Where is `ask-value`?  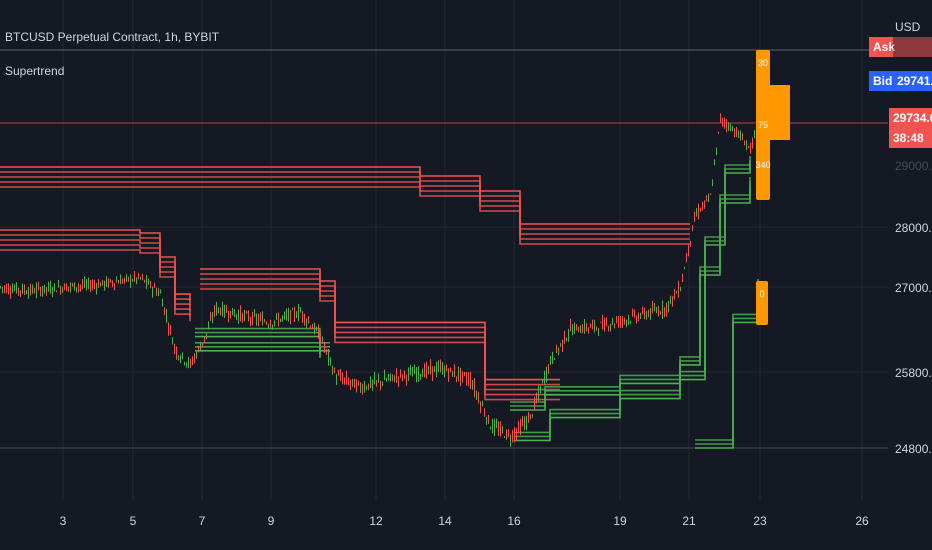 ask-value is located at coordinates (912, 47).